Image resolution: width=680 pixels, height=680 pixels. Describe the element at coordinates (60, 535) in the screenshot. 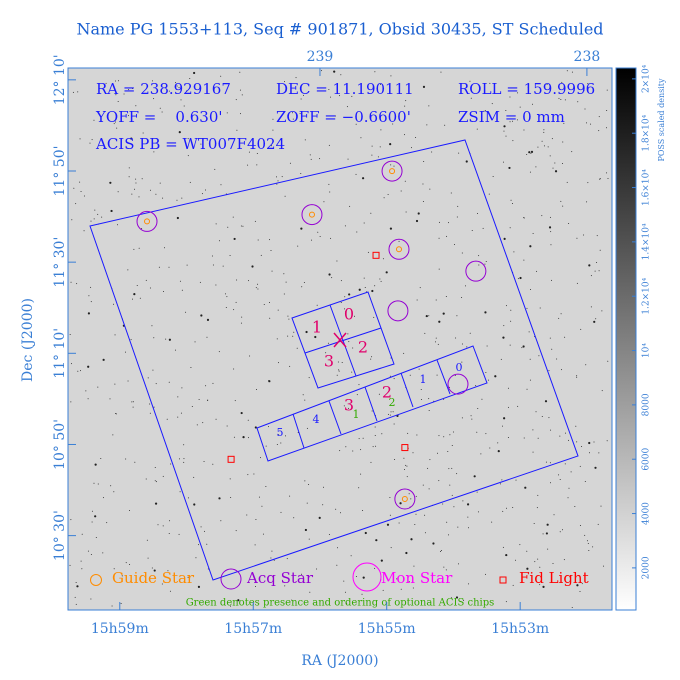

I see `y-tick-label: 10° 30'` at that location.